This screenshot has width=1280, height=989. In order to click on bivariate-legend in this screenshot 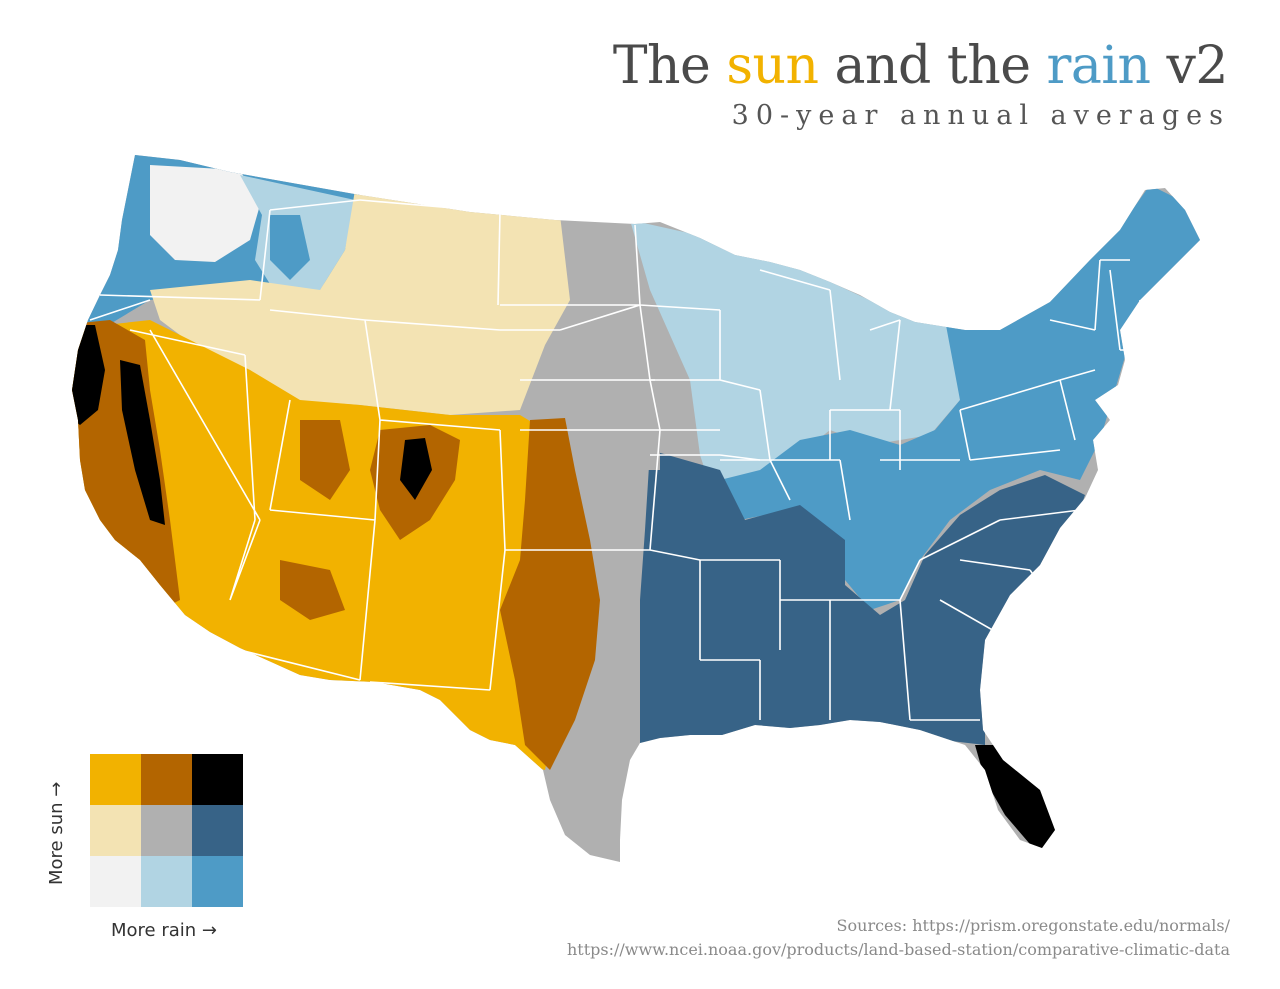, I will do `click(166, 830)`.